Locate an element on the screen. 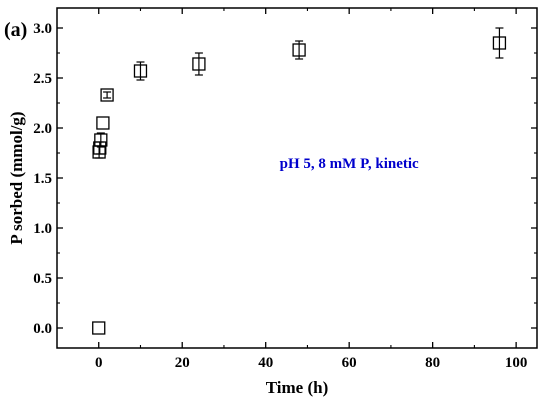 This screenshot has width=550, height=408. x-tick-label: 60 is located at coordinates (349, 363).